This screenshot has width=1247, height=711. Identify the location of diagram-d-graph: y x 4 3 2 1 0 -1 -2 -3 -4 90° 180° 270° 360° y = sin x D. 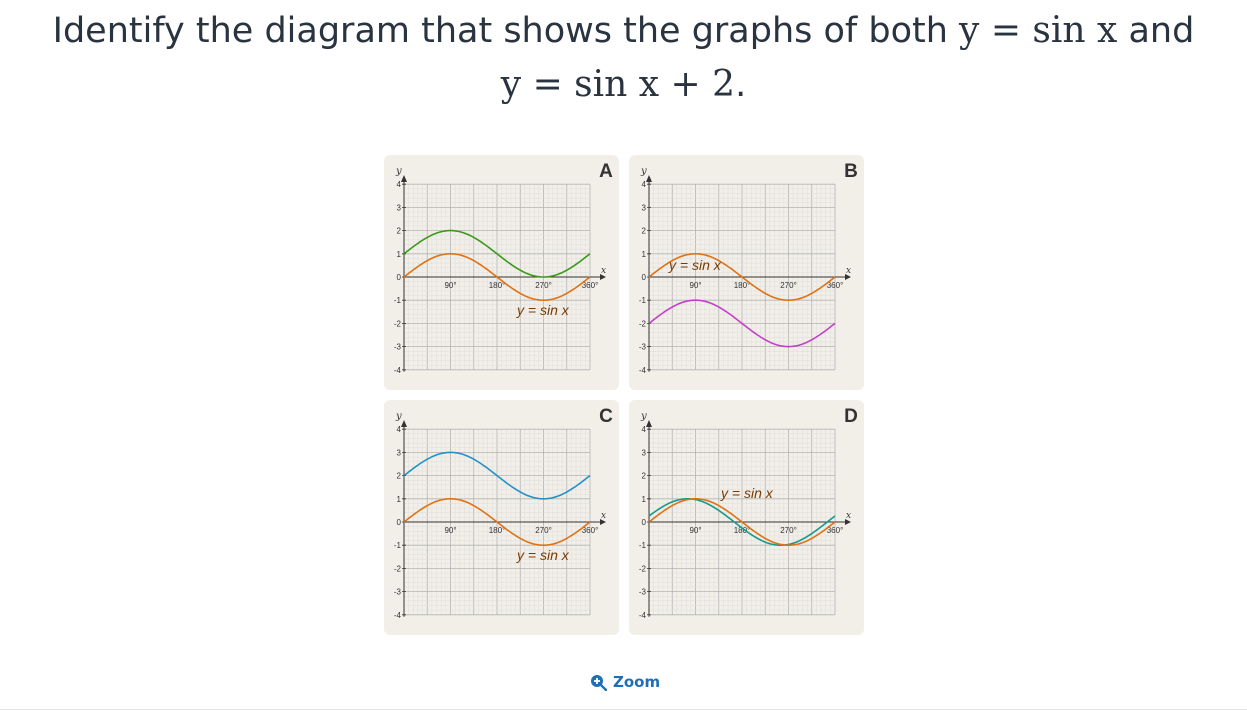
(748, 513).